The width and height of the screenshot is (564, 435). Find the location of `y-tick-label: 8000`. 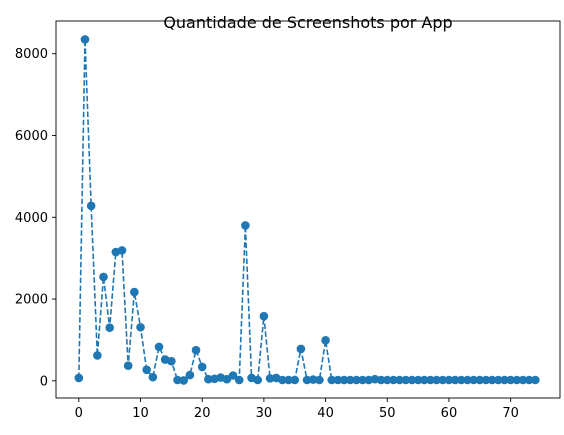

y-tick-label: 8000 is located at coordinates (31, 54).